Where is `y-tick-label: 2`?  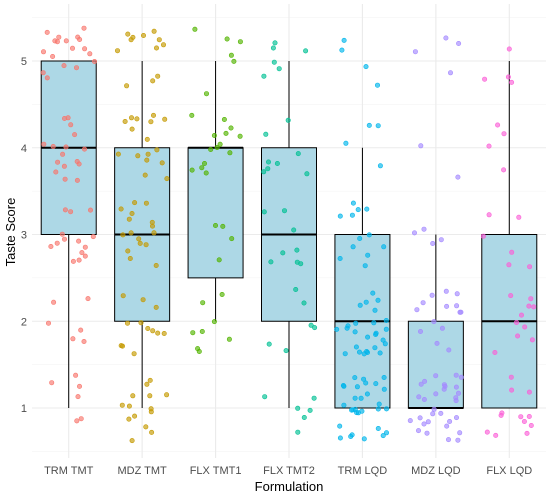 y-tick-label: 2 is located at coordinates (24, 322).